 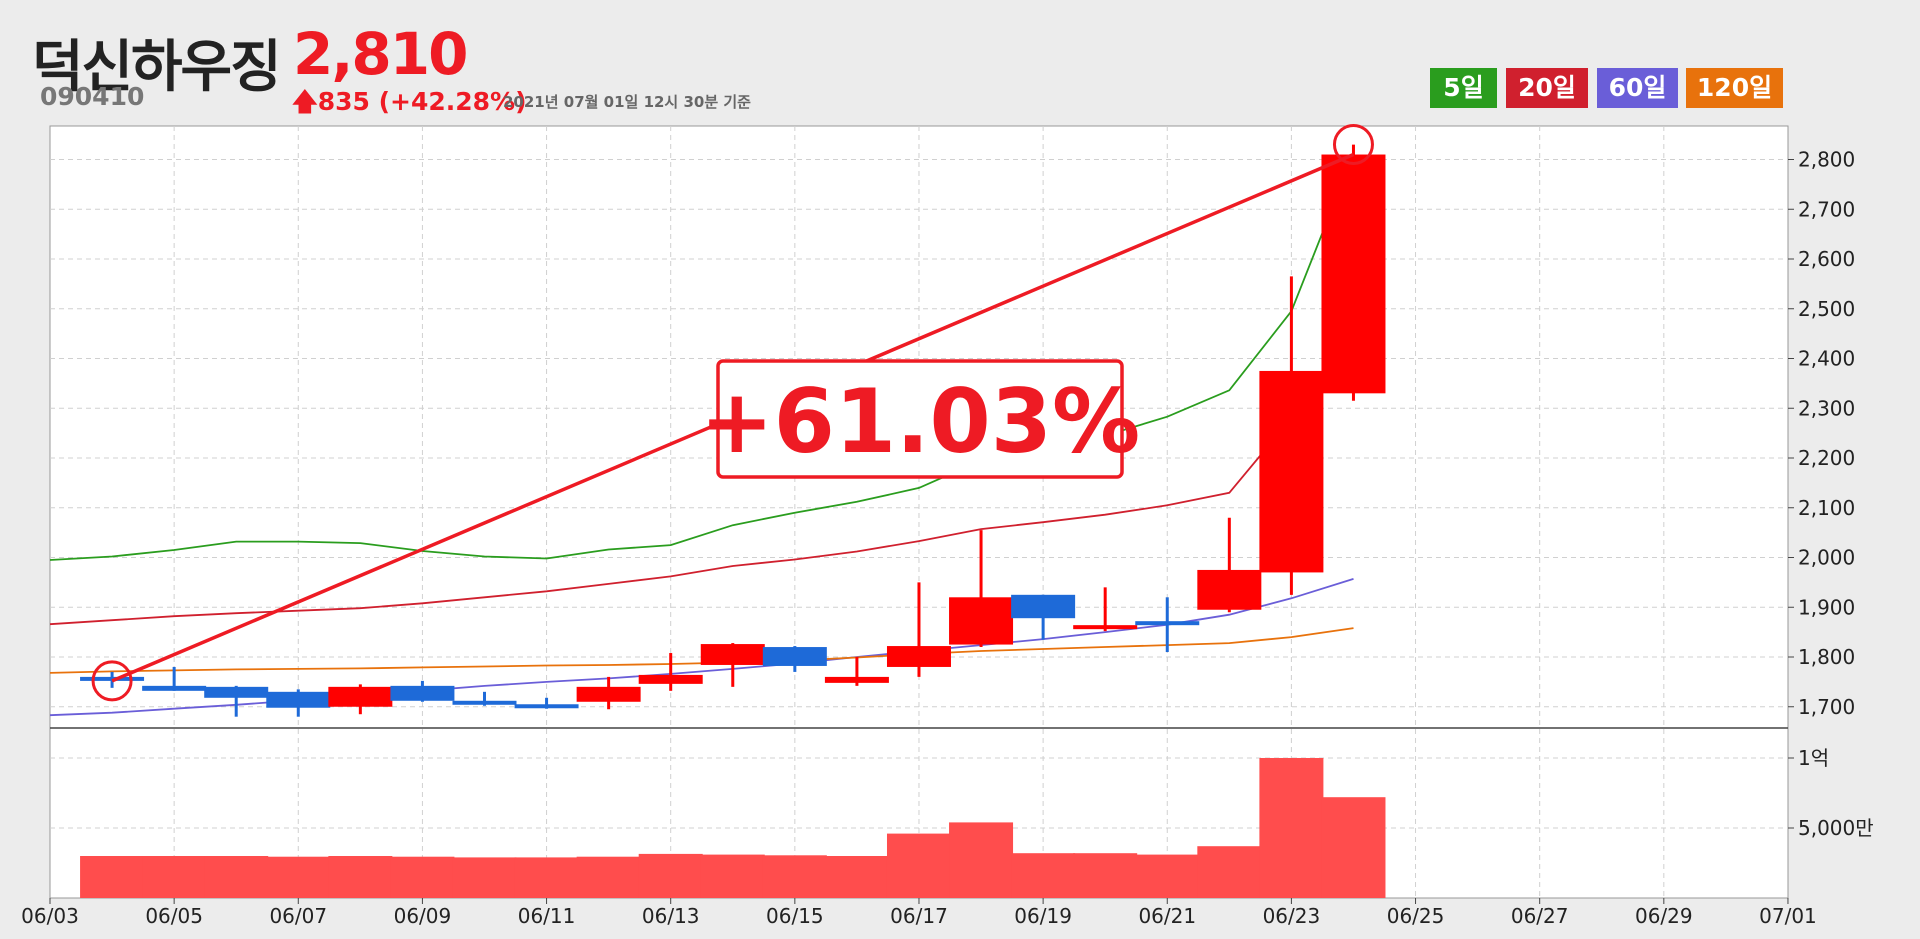 What do you see at coordinates (1540, 916) in the screenshot?
I see `date-tick-label: 06/27` at bounding box center [1540, 916].